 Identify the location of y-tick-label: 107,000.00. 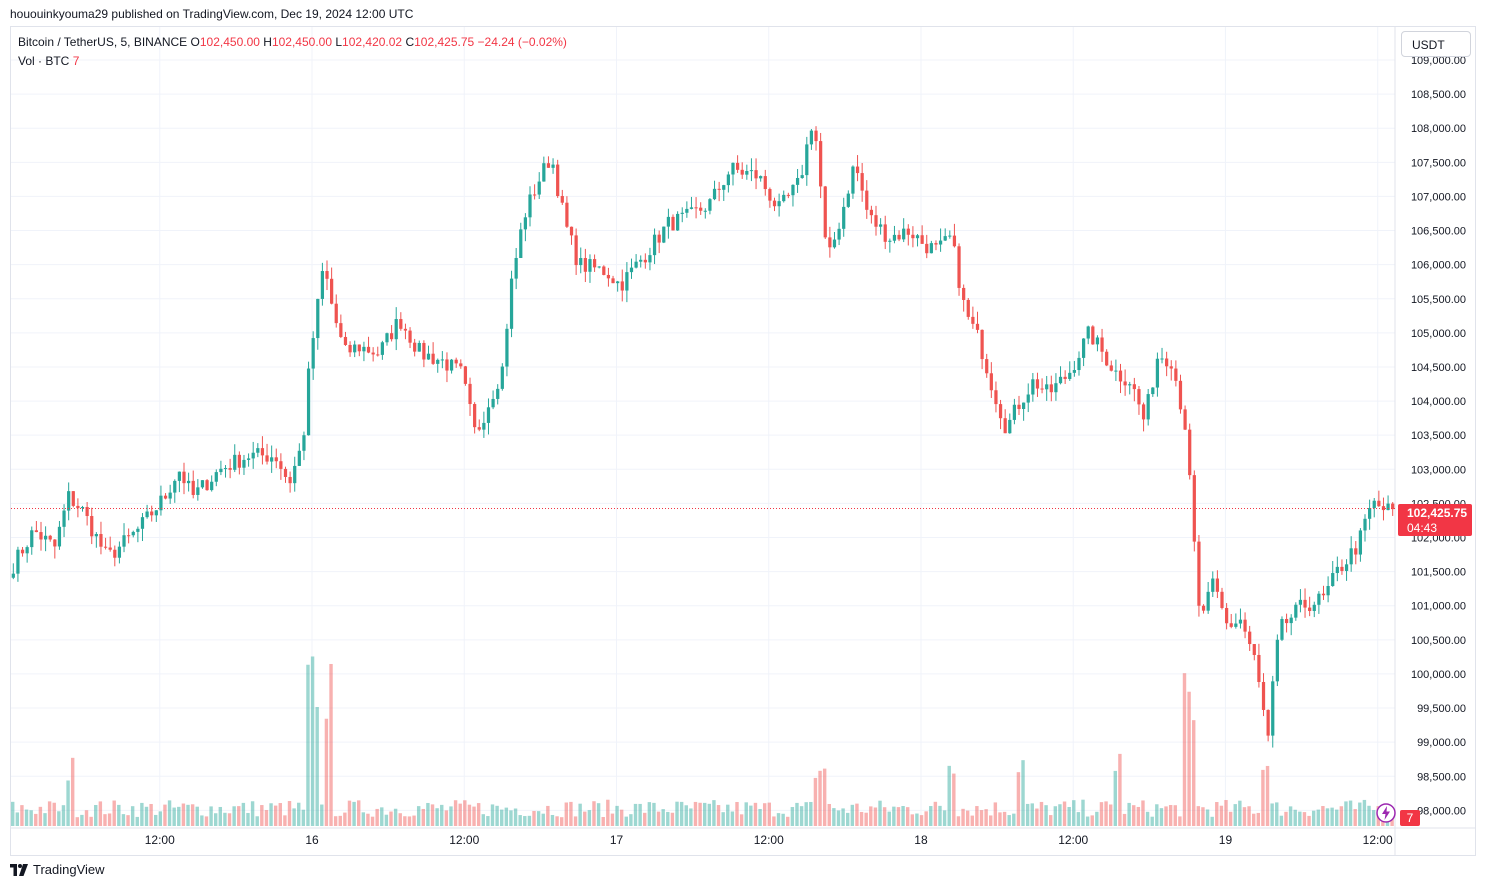
(1438, 197).